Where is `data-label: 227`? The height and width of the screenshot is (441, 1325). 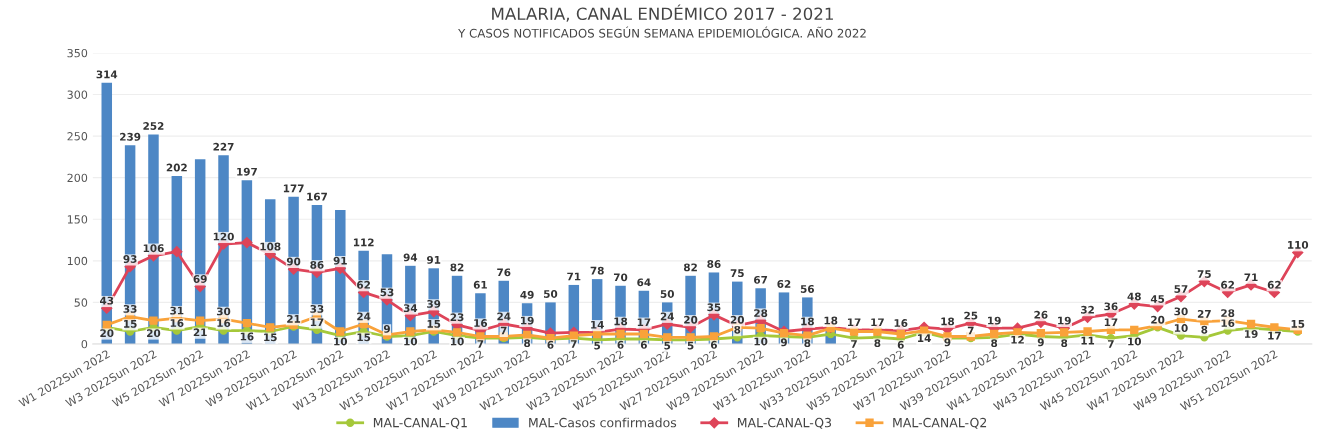 data-label: 227 is located at coordinates (223, 146).